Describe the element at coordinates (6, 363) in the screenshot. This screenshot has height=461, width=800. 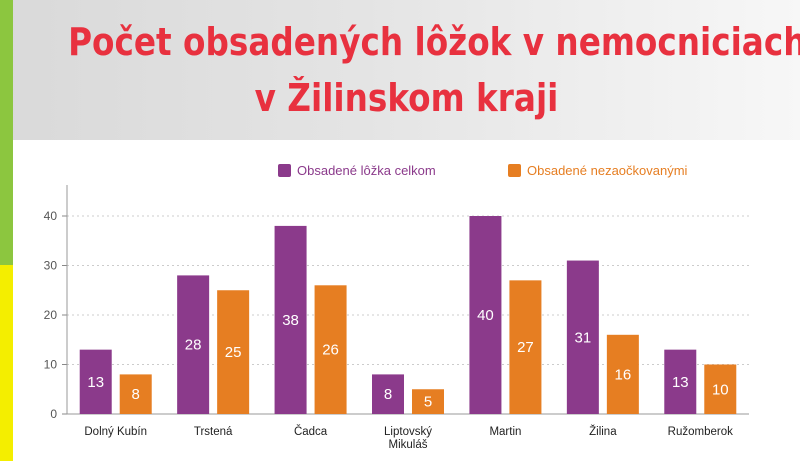
I see `yellow-accent-stripe` at that location.